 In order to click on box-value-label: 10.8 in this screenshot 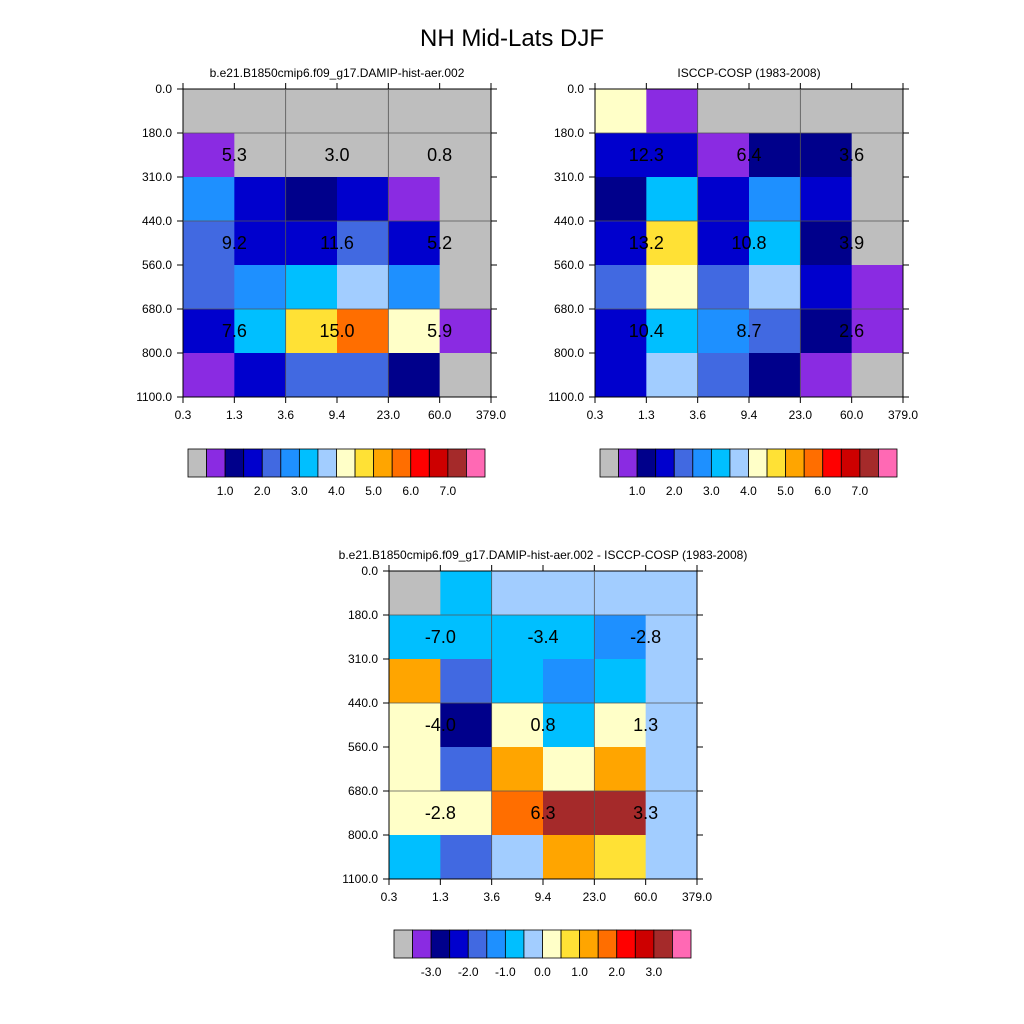, I will do `click(748, 243)`.